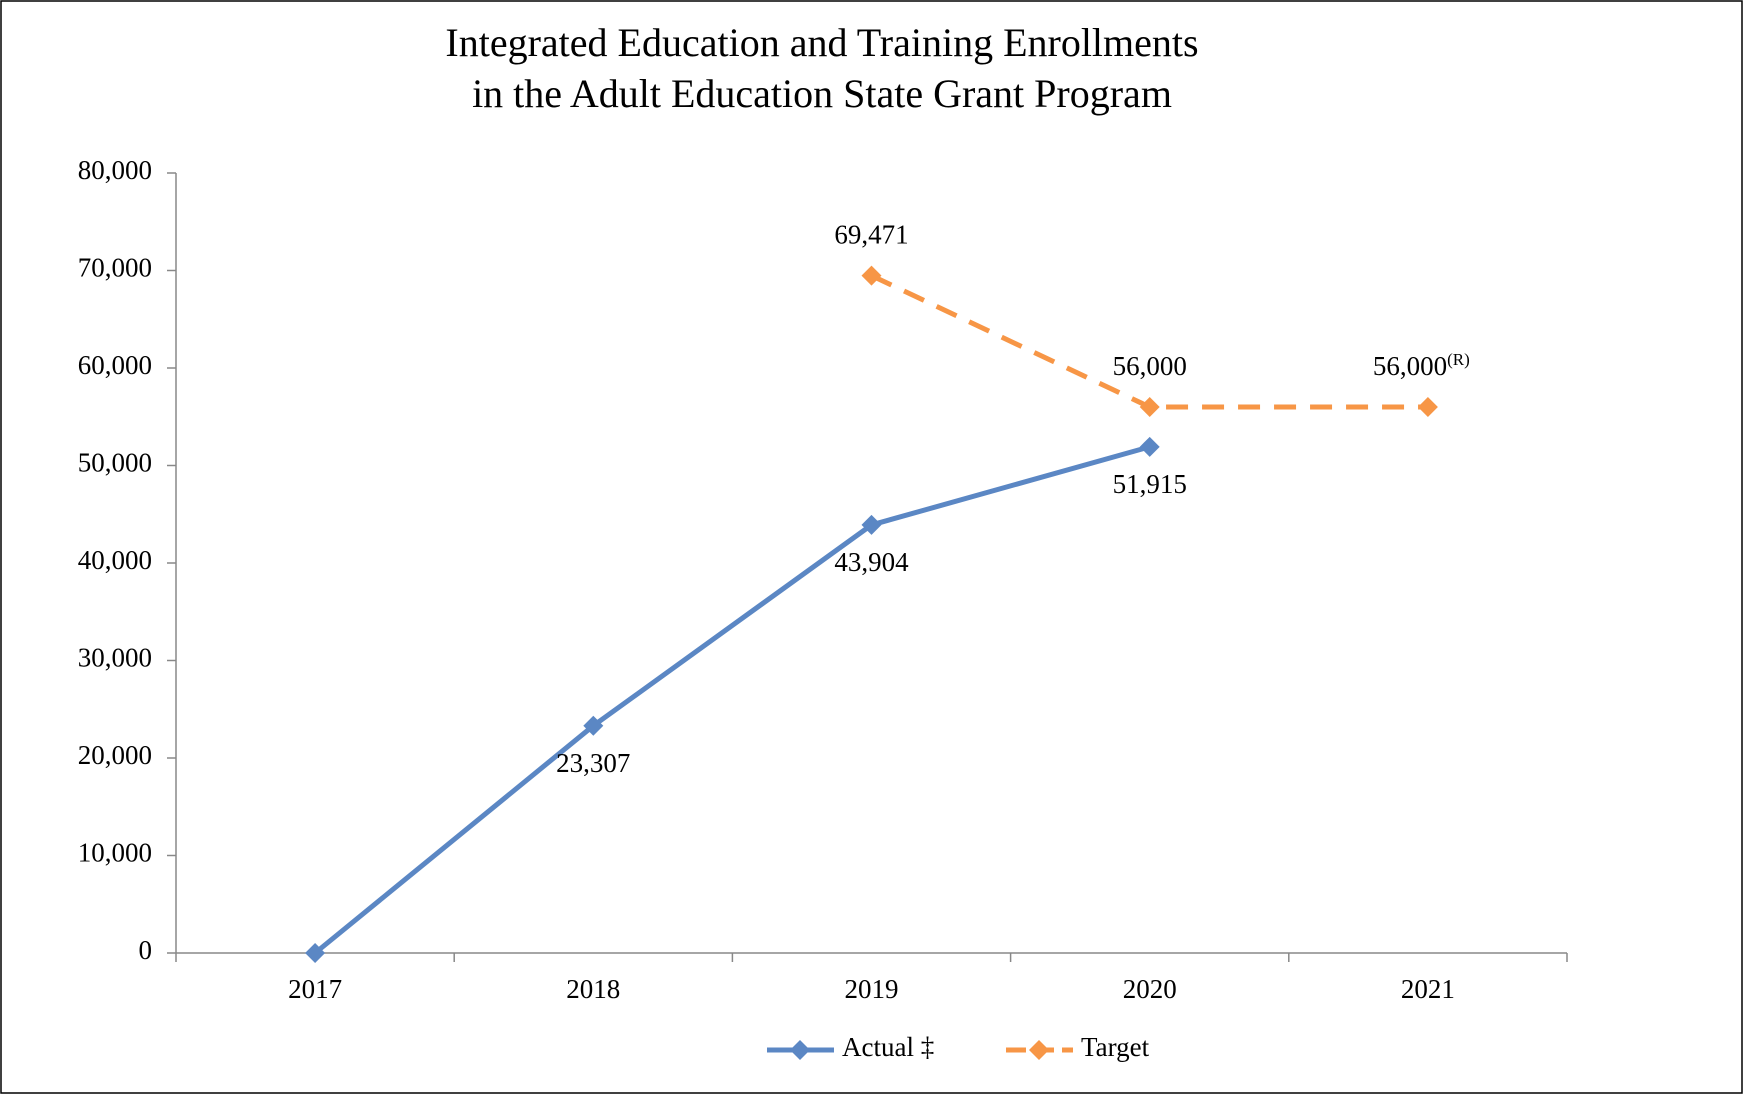 The width and height of the screenshot is (1743, 1094). I want to click on data-label: 51,915, so click(1150, 484).